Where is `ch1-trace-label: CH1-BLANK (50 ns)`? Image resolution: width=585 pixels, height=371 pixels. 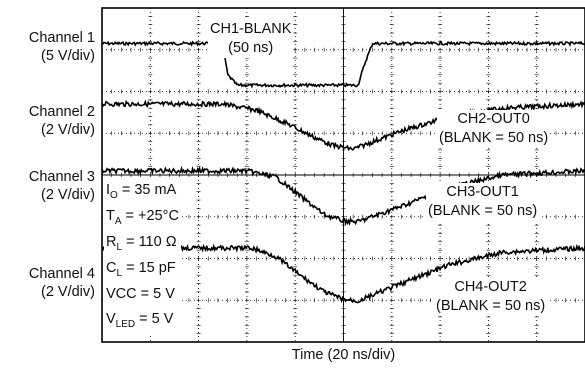
ch1-trace-label: CH1-BLANK (50 ns) is located at coordinates (251, 39).